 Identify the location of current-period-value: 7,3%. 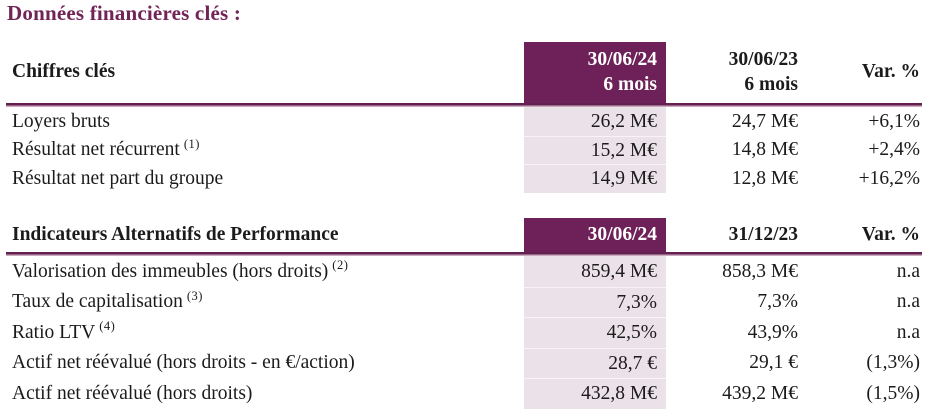
(595, 301).